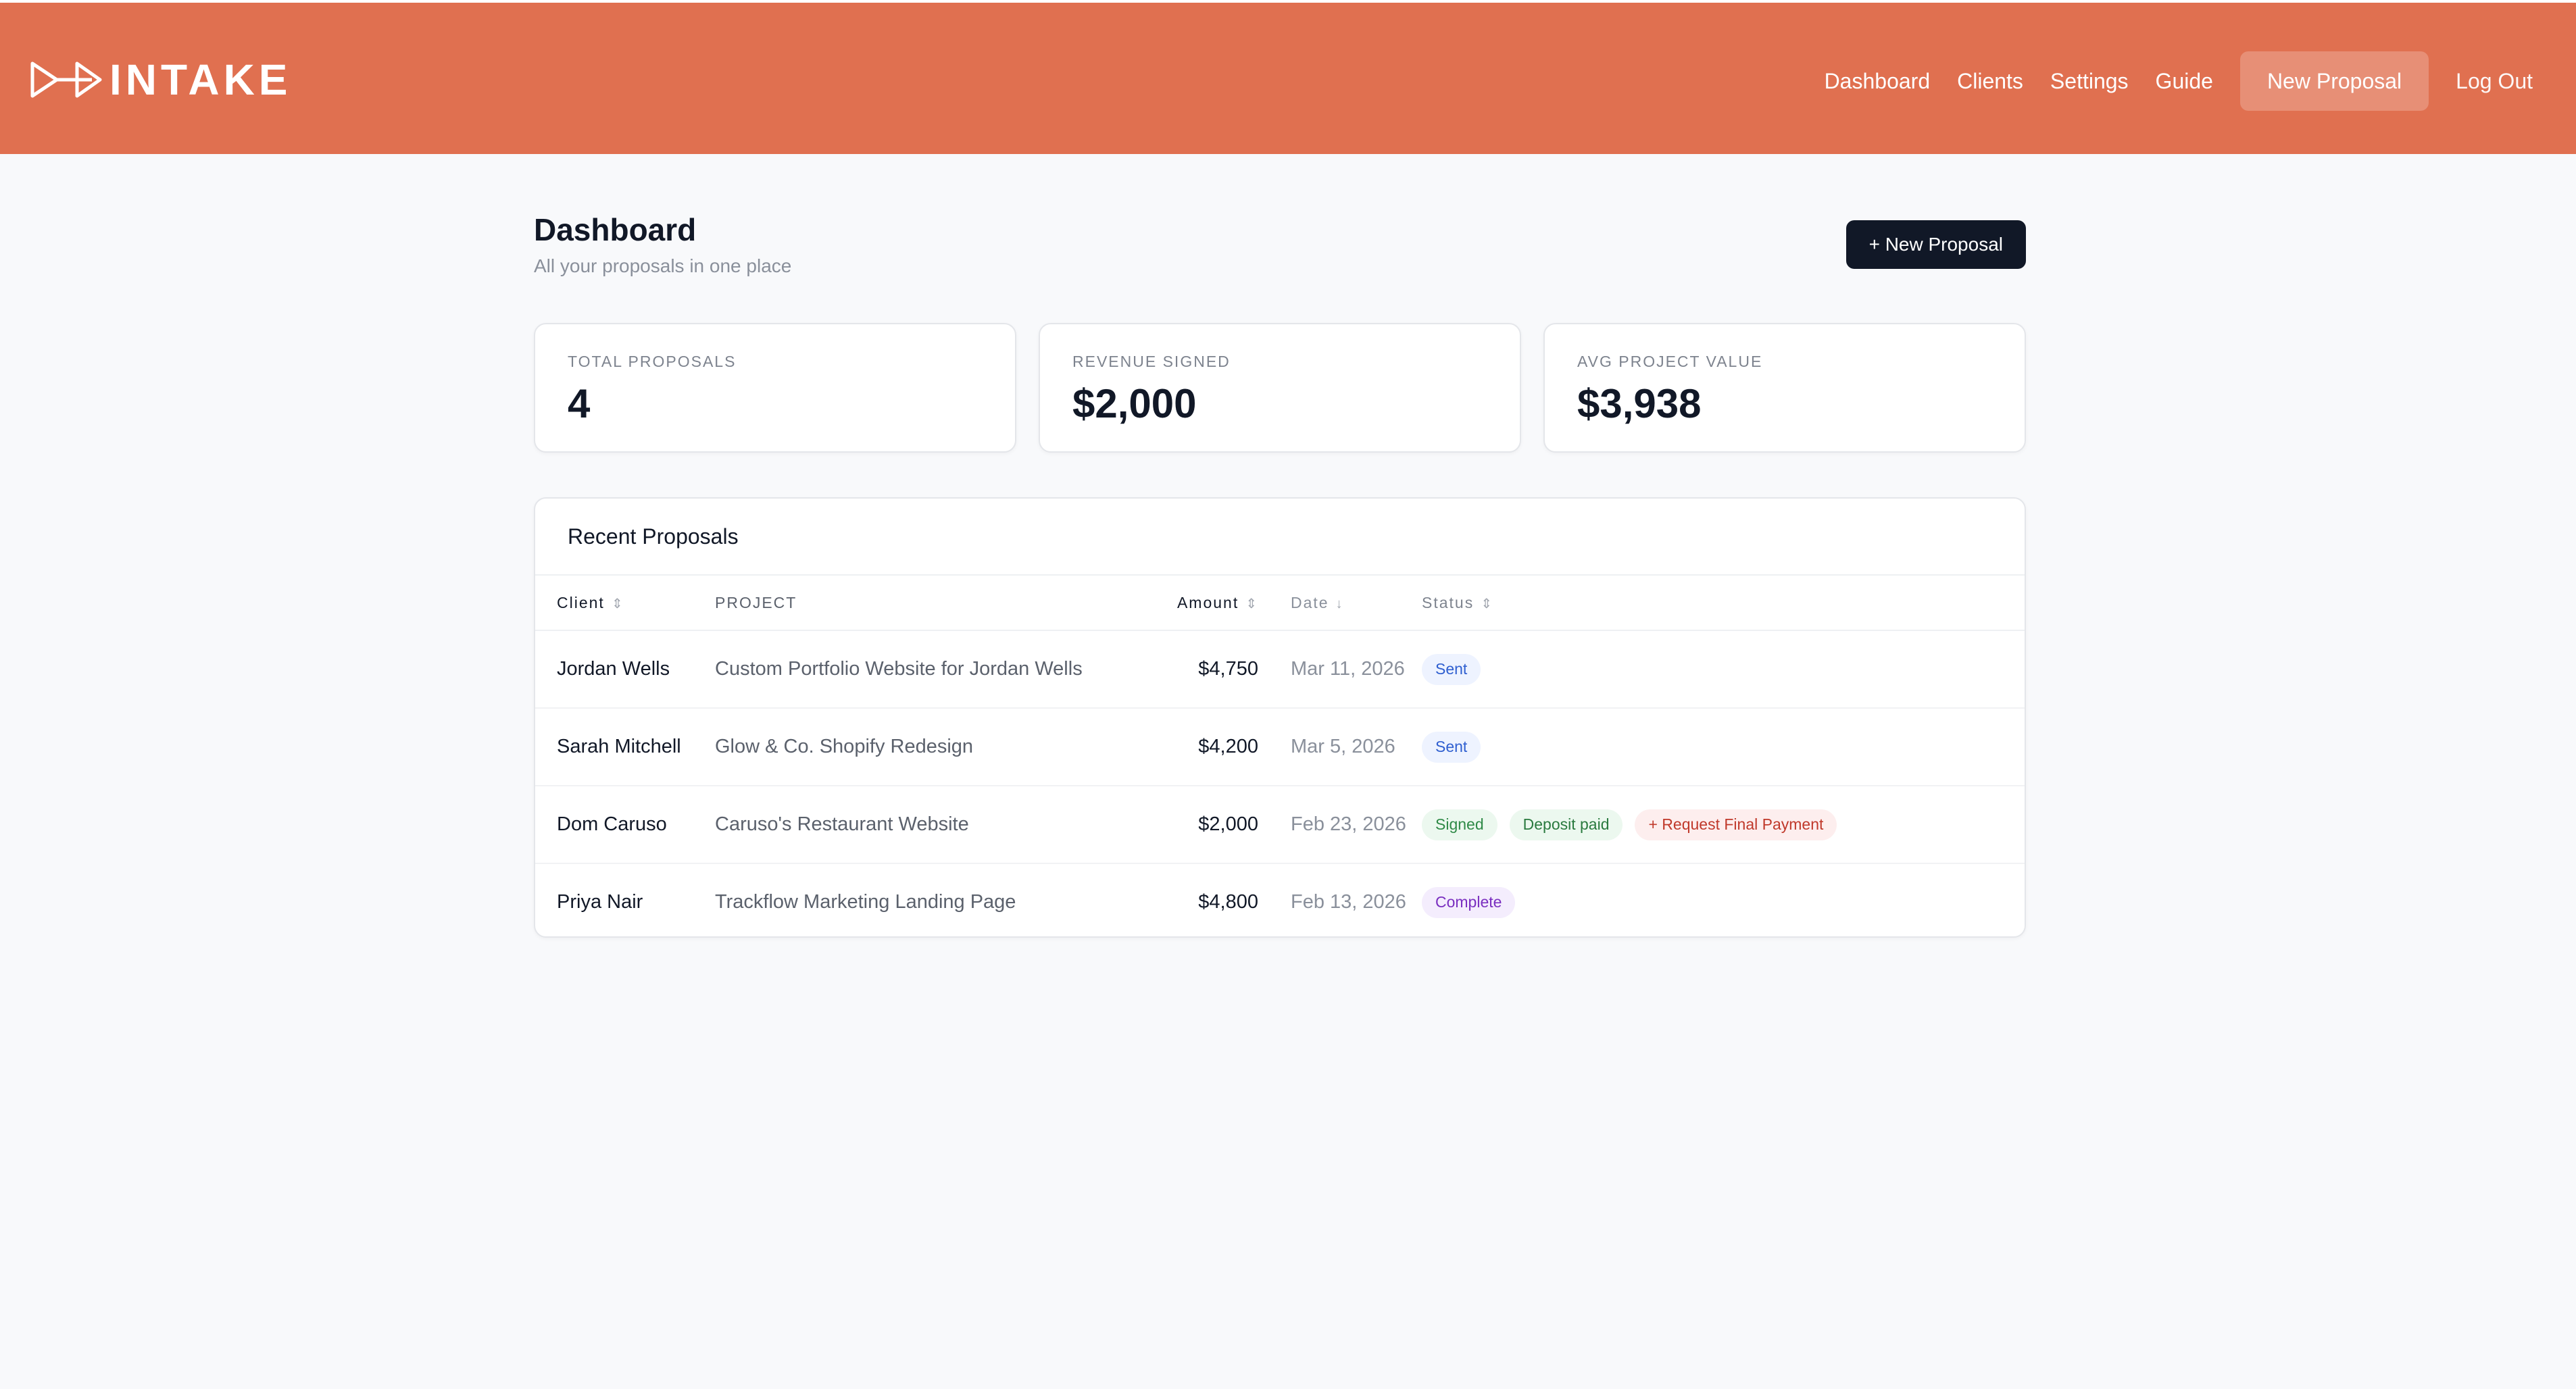 Image resolution: width=2576 pixels, height=1389 pixels. What do you see at coordinates (1340, 825) in the screenshot?
I see `date-cell: Feb 23, 2026` at bounding box center [1340, 825].